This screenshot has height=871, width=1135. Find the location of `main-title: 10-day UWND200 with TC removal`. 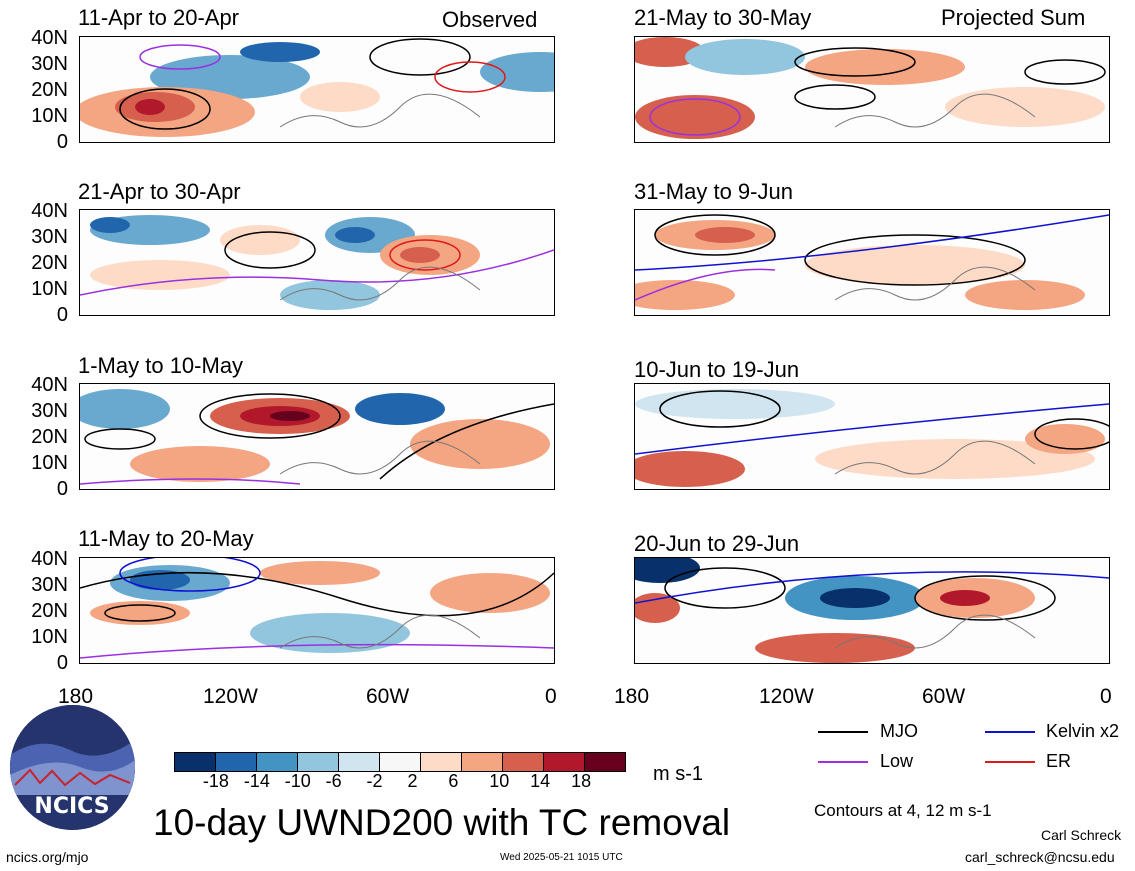

main-title: 10-day UWND200 with TC removal is located at coordinates (442, 822).